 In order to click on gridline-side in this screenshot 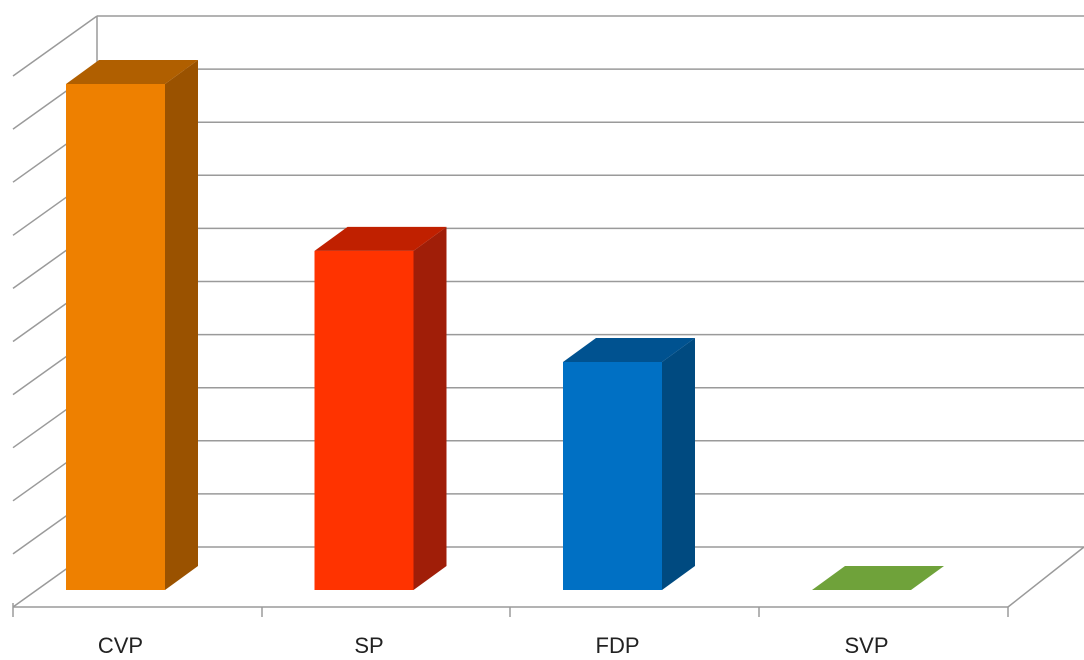, I will do `click(55, 46)`.